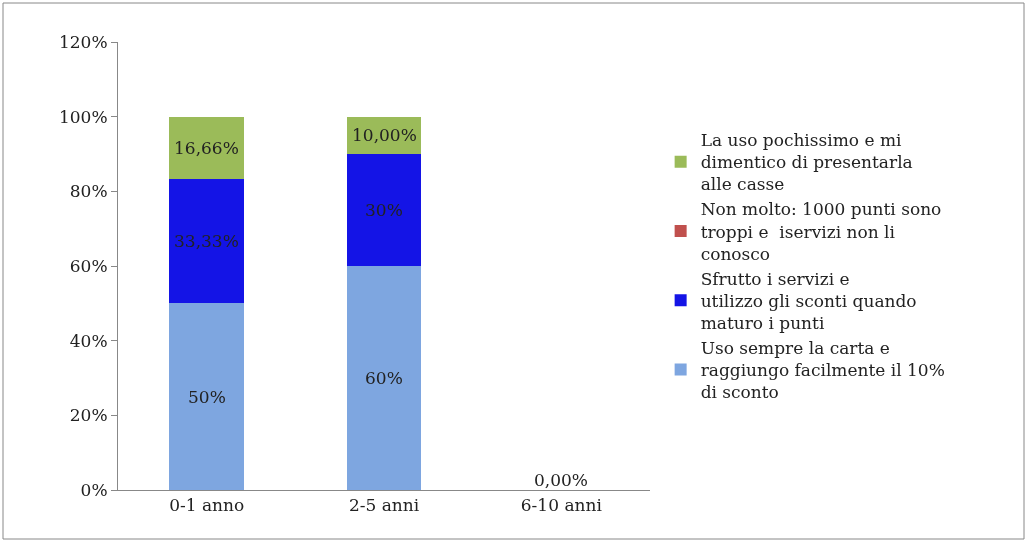  What do you see at coordinates (88, 265) in the screenshot?
I see `y-tick-label: 60%` at bounding box center [88, 265].